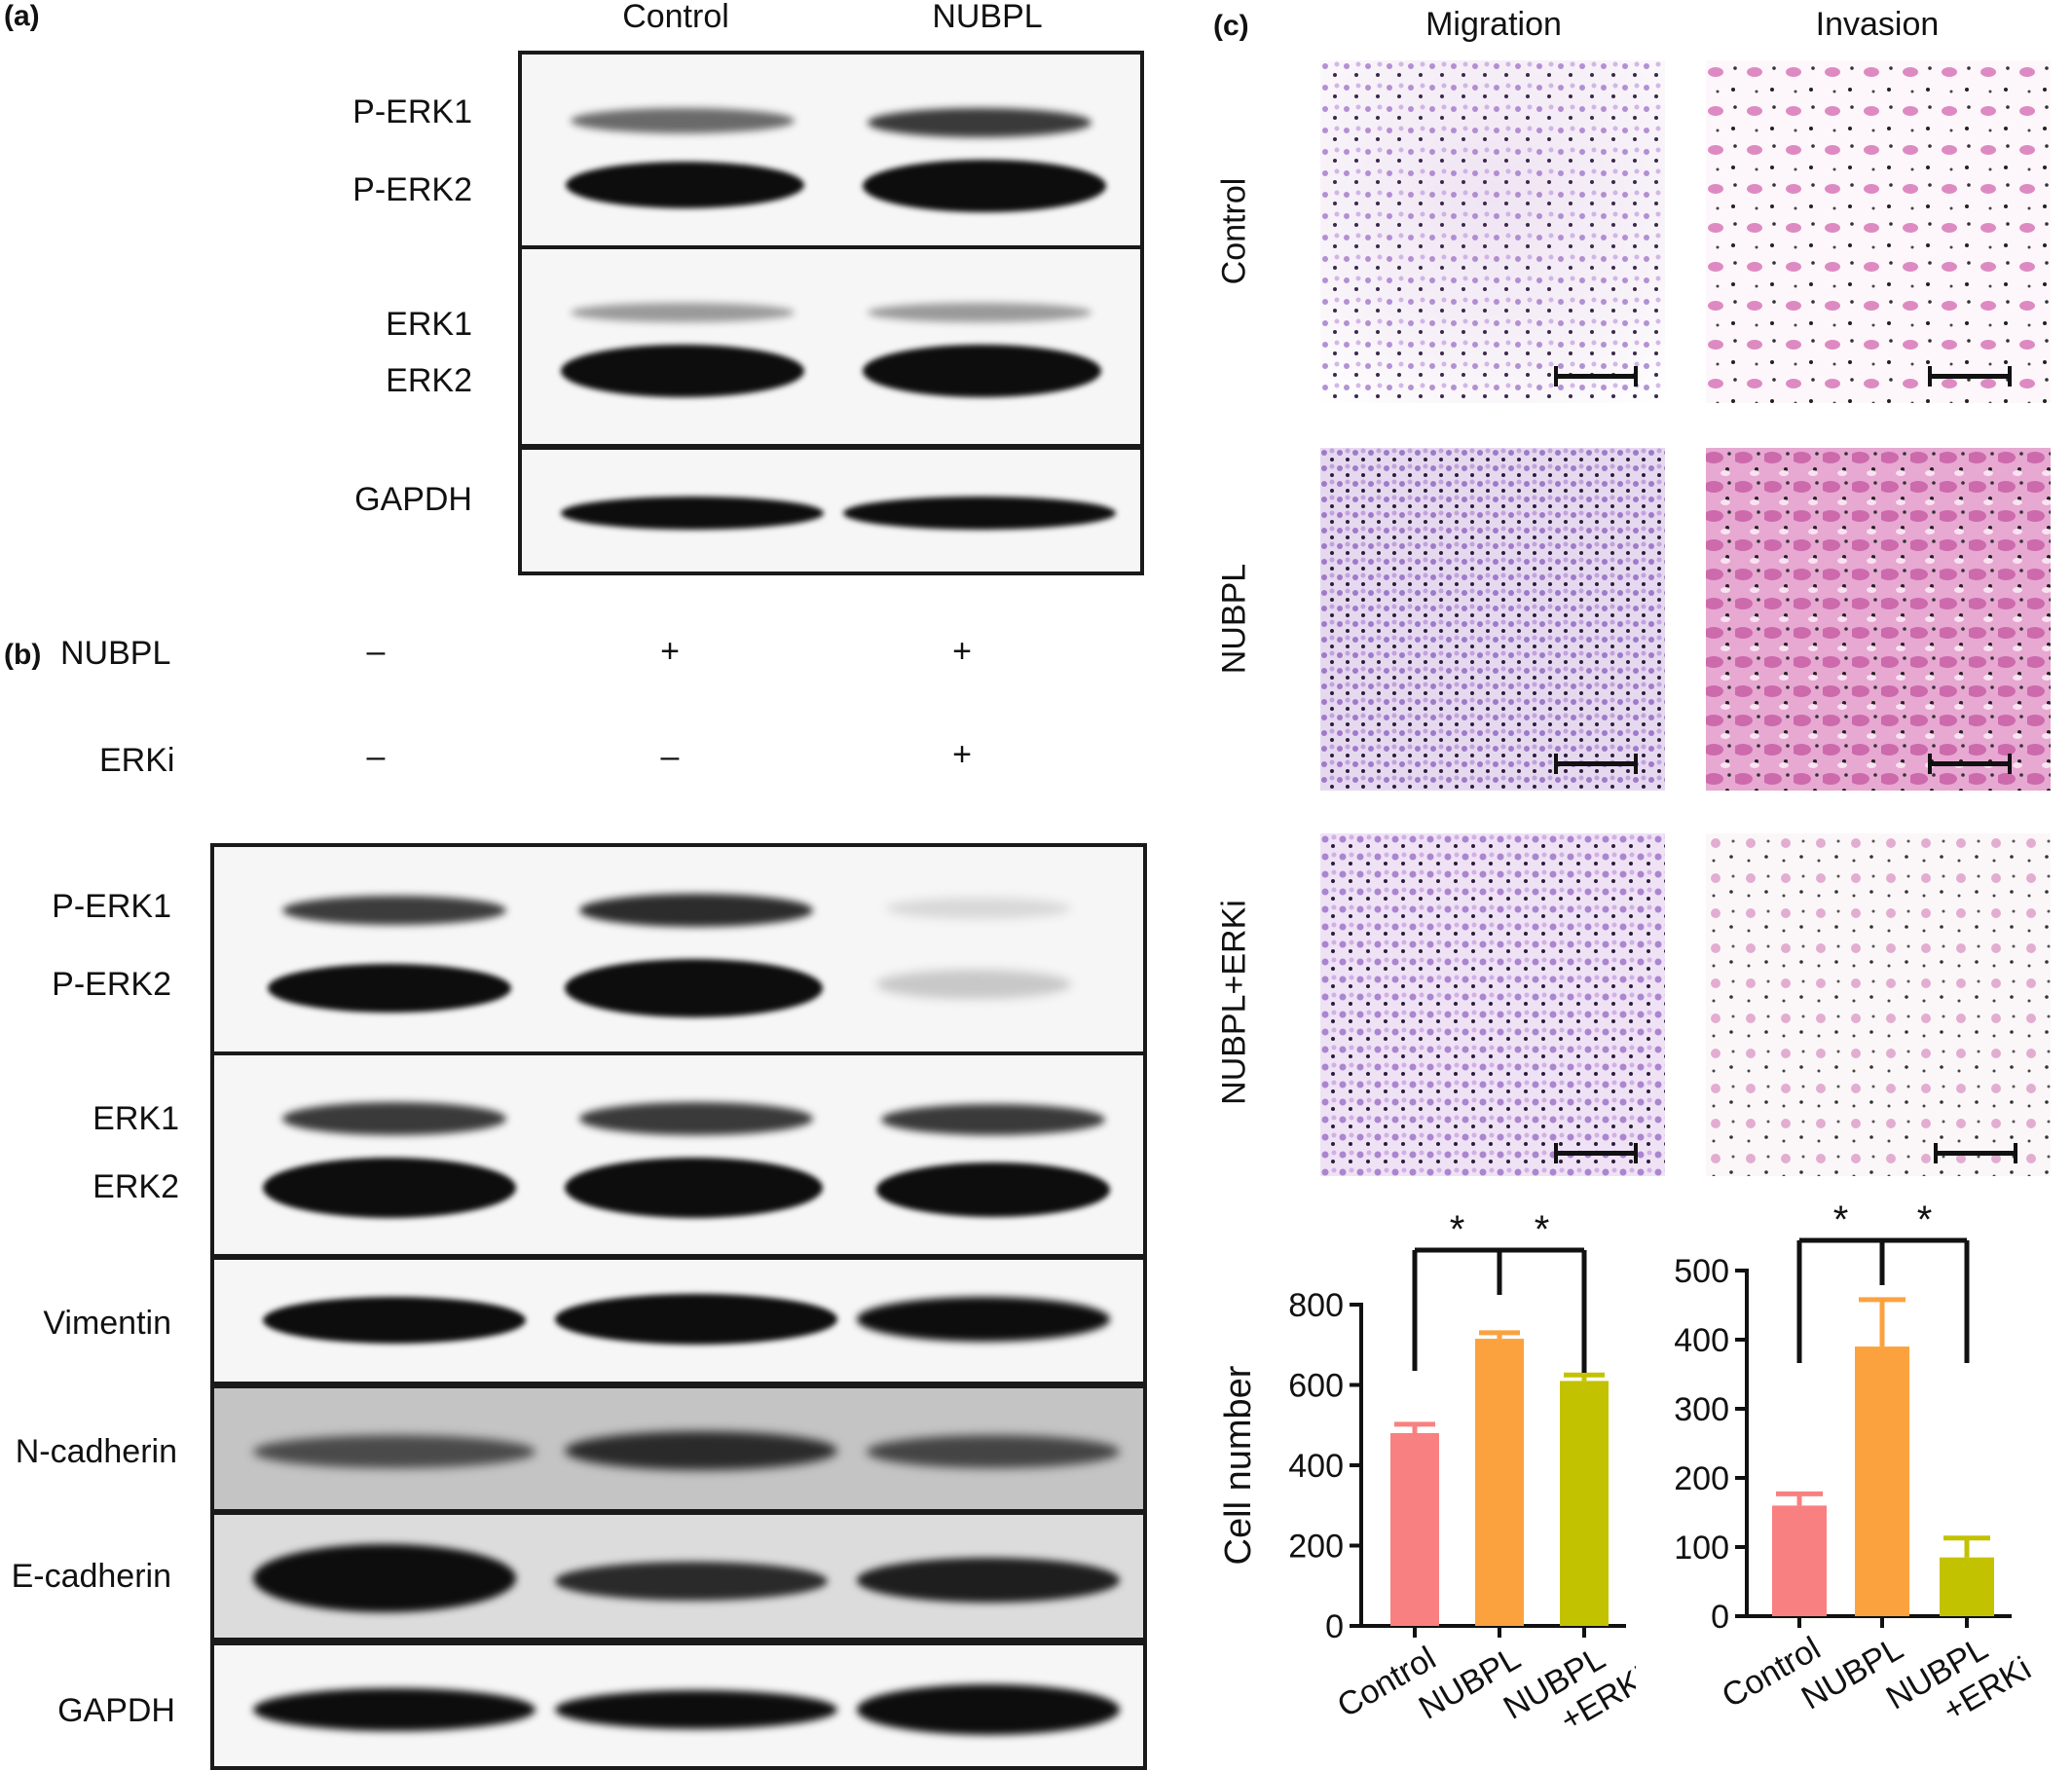 The width and height of the screenshot is (2072, 1770). I want to click on micrograph-invasion-nubpl, so click(1878, 619).